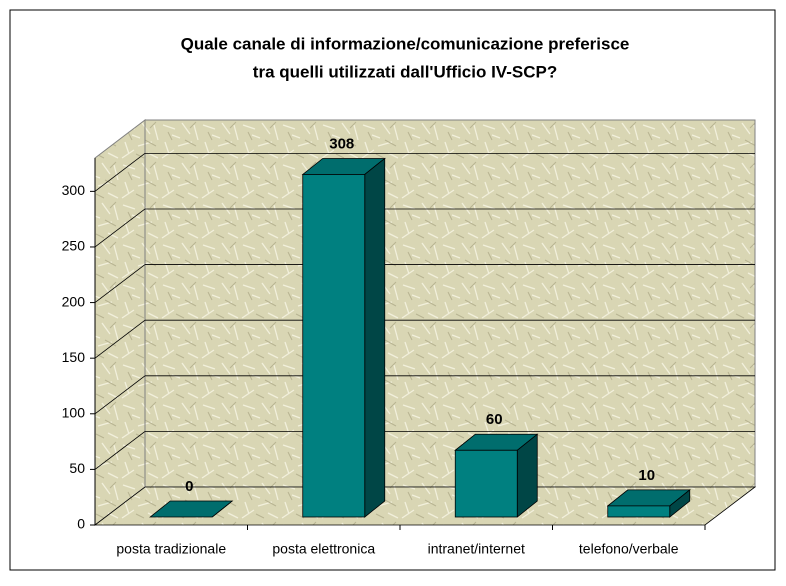 Image resolution: width=786 pixels, height=586 pixels. What do you see at coordinates (629, 549) in the screenshot?
I see `x-tick-label: telefono/verbale` at bounding box center [629, 549].